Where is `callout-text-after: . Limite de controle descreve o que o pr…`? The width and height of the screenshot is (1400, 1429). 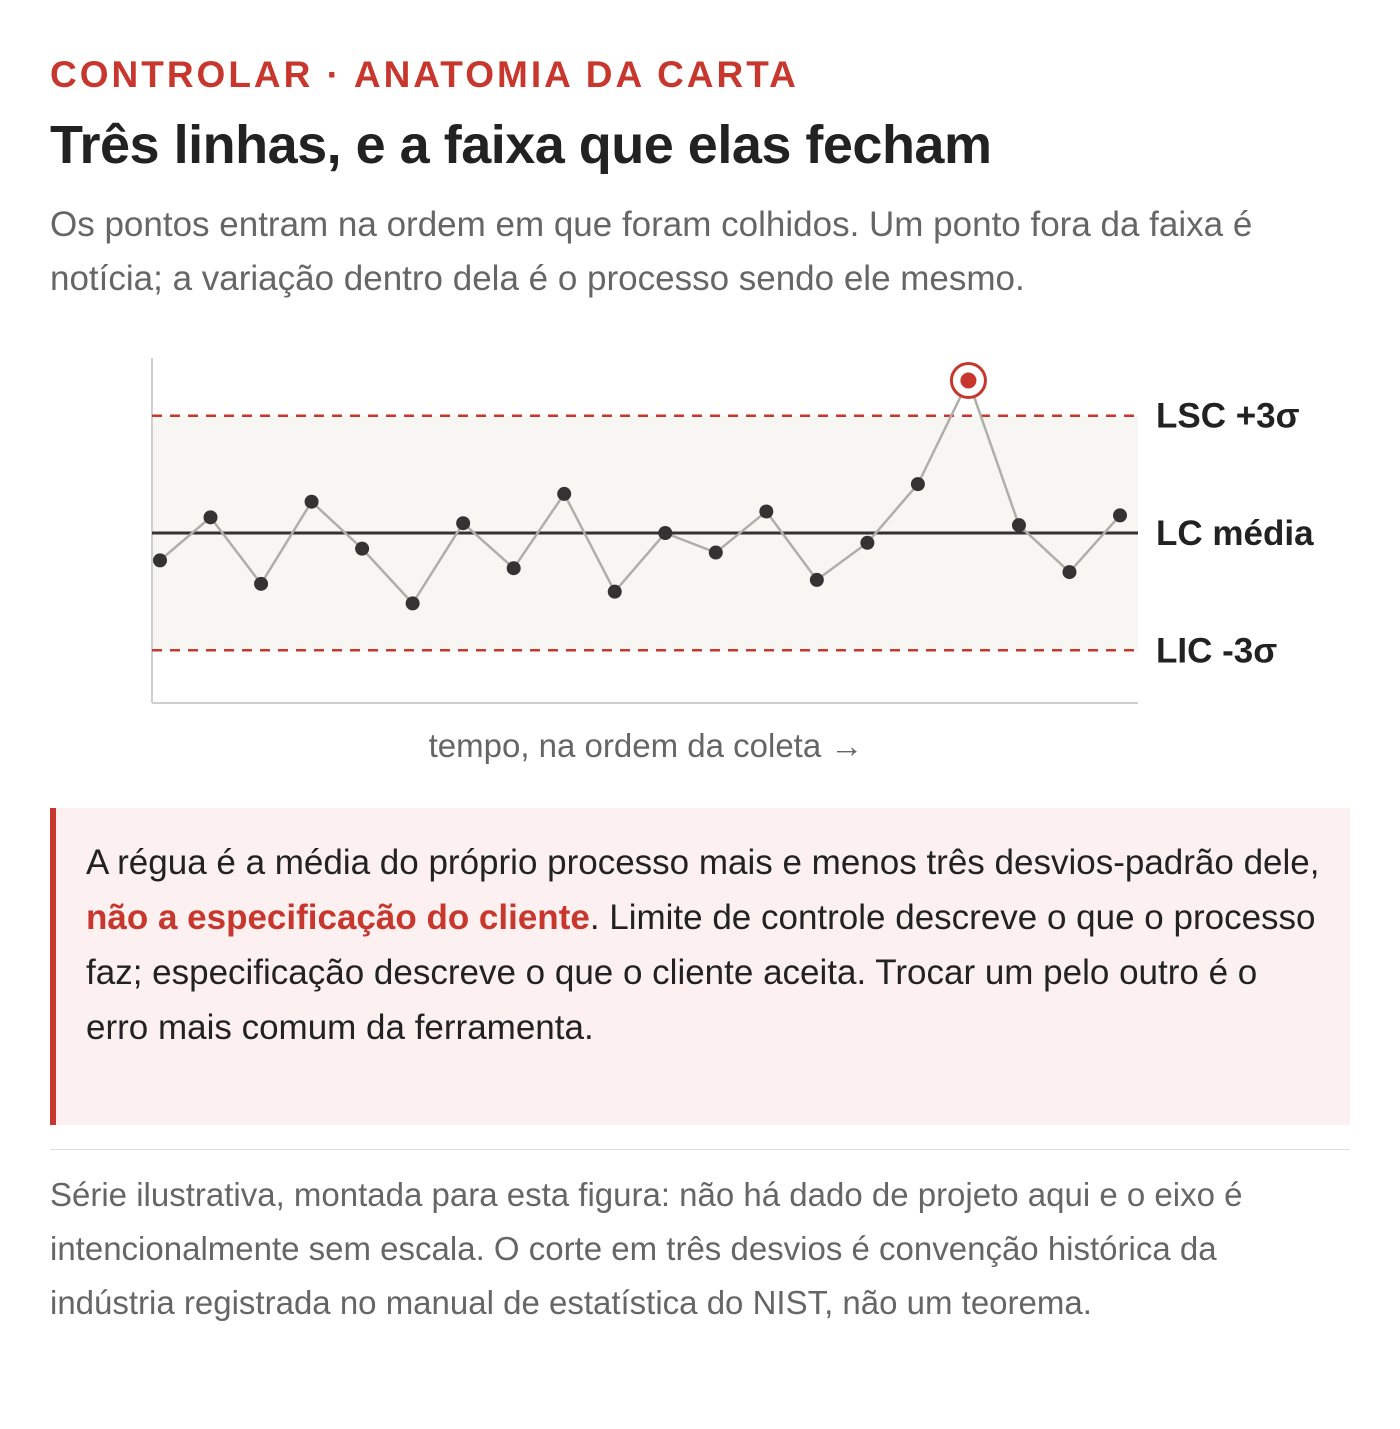
callout-text-after: . Limite de controle descreve o que o pr… is located at coordinates (701, 972).